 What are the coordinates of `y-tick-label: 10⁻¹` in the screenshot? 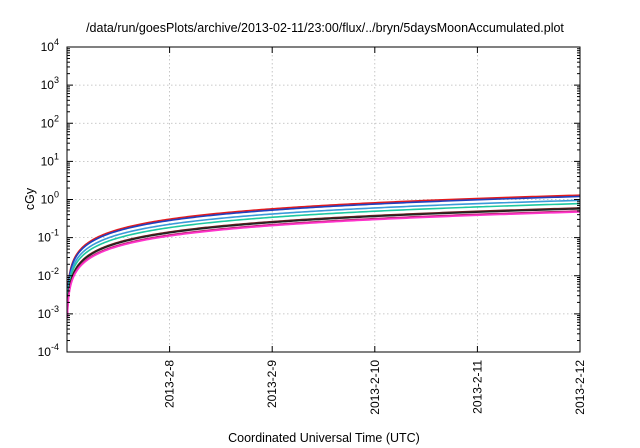 It's located at (48, 236).